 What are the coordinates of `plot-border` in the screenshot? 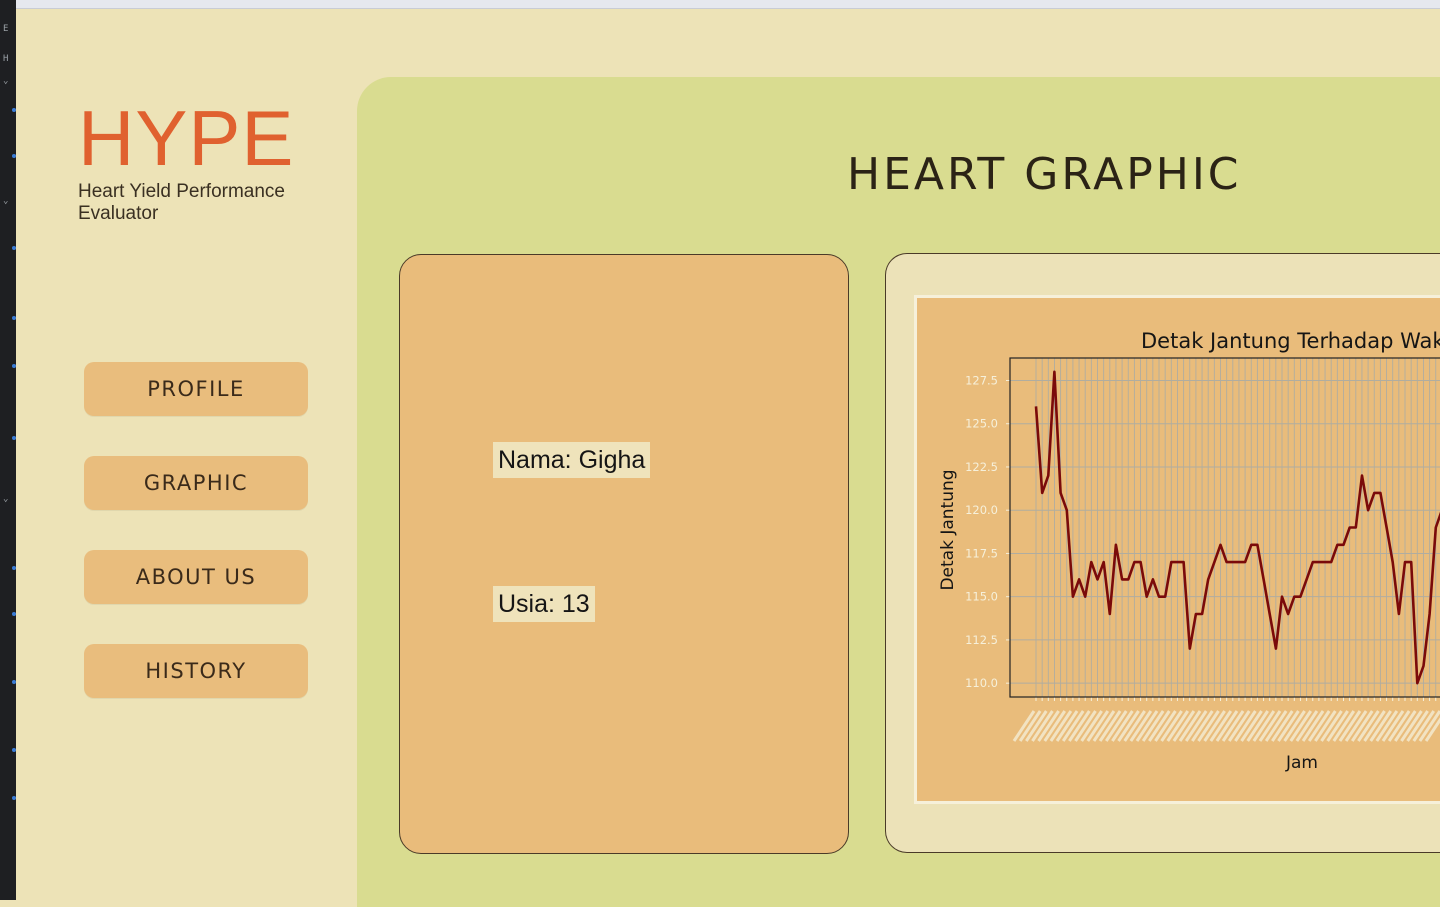 It's located at (1224, 527).